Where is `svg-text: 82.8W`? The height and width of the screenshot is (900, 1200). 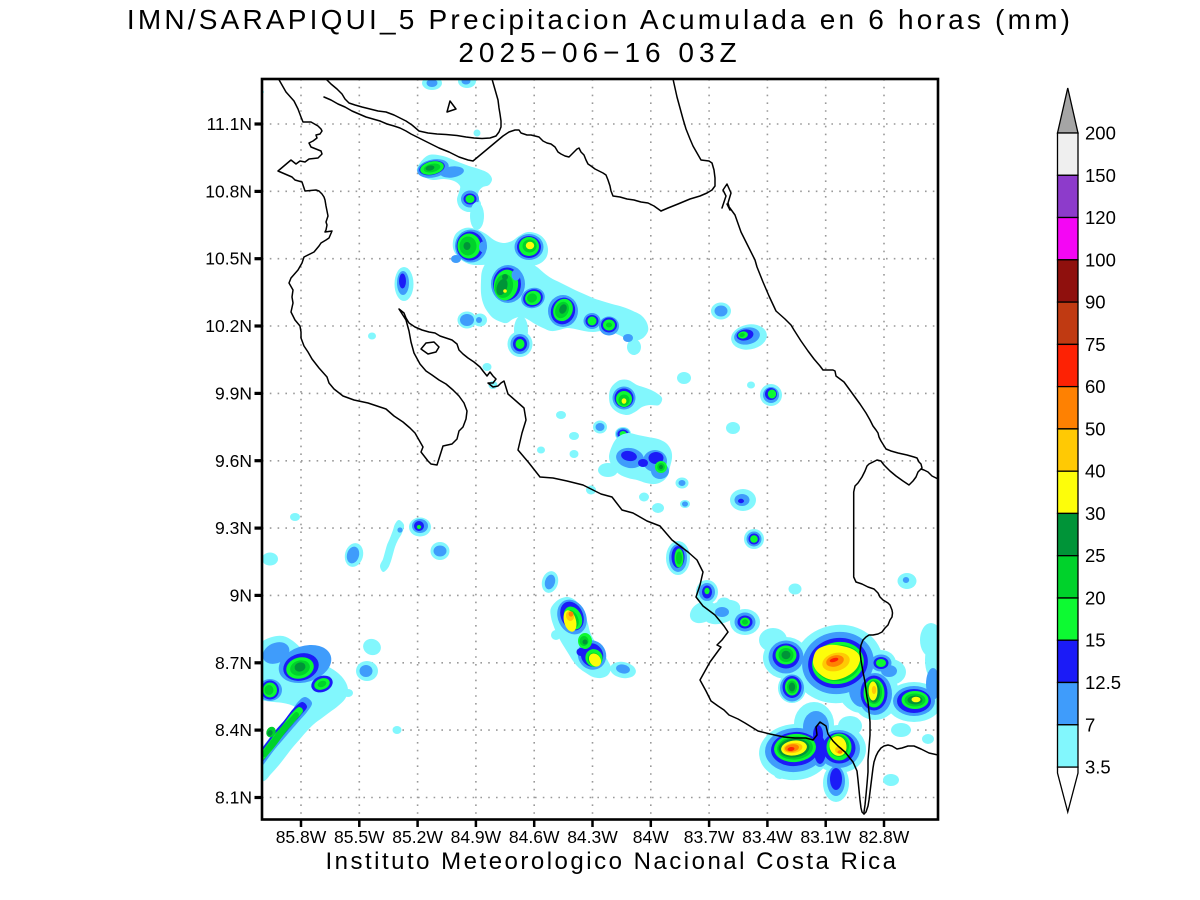 svg-text: 82.8W is located at coordinates (884, 837).